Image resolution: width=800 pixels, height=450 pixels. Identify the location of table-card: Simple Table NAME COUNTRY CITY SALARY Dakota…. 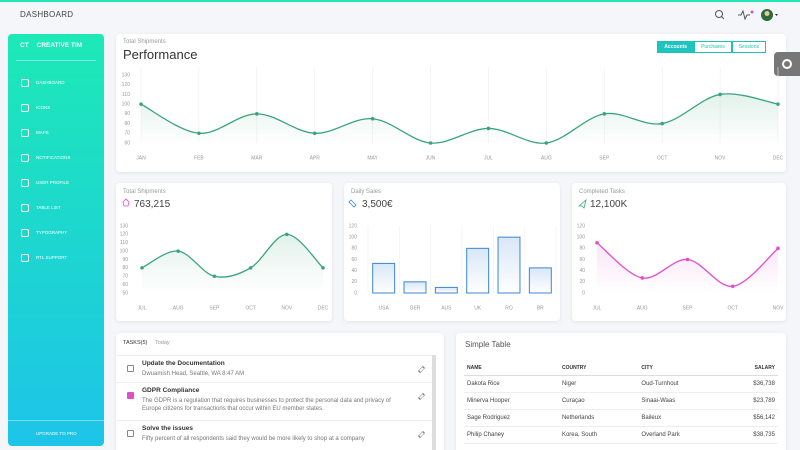
(621, 391).